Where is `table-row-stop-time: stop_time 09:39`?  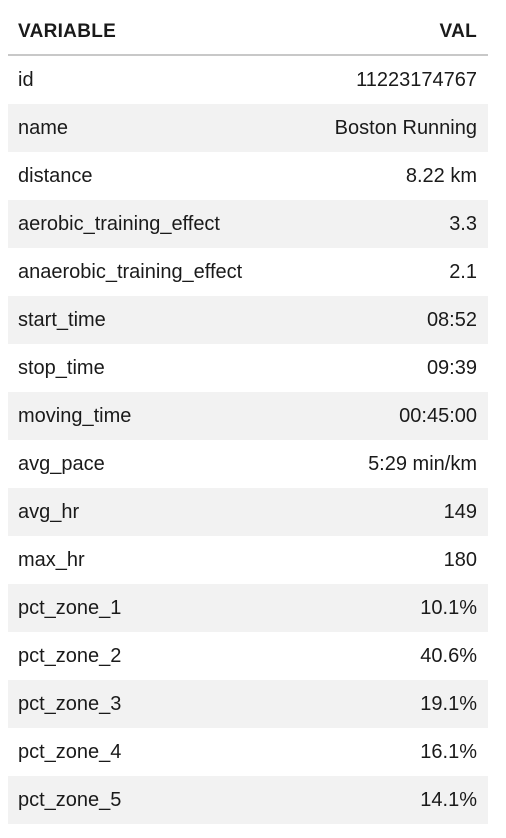
table-row-stop-time: stop_time 09:39 is located at coordinates (248, 368).